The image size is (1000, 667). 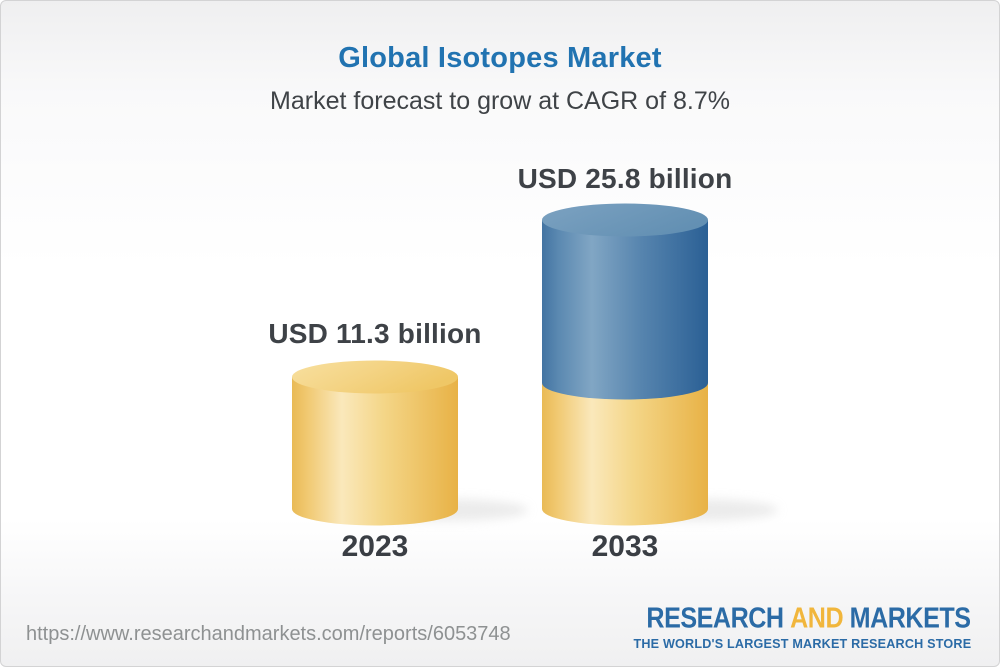 What do you see at coordinates (500, 101) in the screenshot?
I see `page-subtitle: Market forecast to grow at CAGR of 8.7%` at bounding box center [500, 101].